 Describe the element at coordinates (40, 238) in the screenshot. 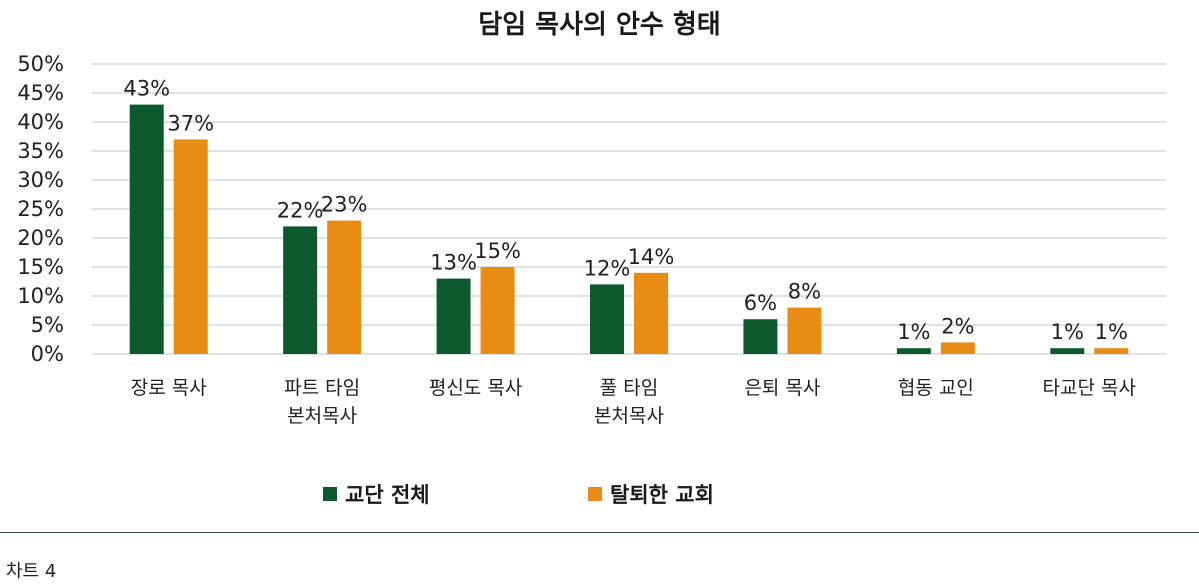

I see `y-tick-label: 20%` at that location.